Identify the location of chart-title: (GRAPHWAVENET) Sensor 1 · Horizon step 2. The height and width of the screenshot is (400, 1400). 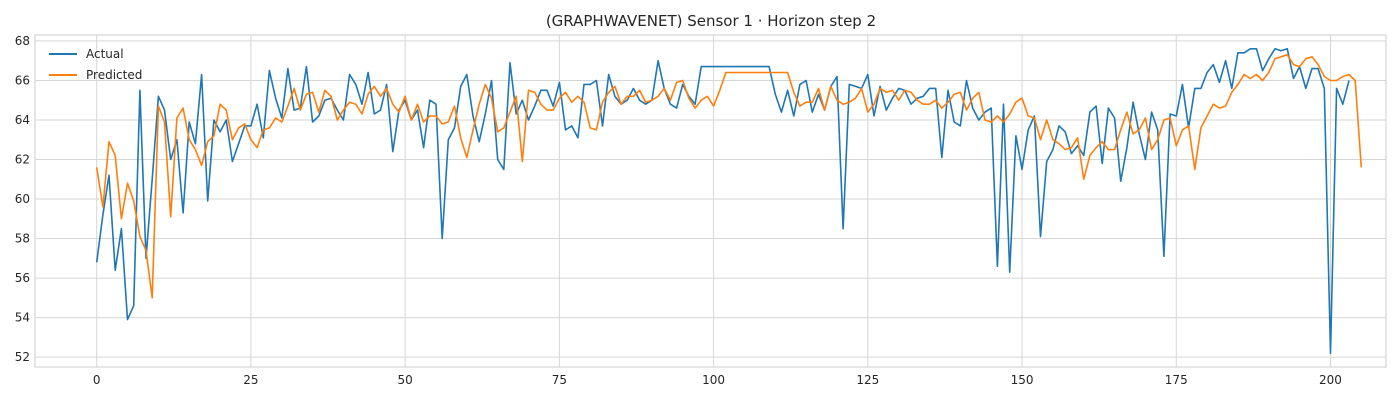
(711, 21).